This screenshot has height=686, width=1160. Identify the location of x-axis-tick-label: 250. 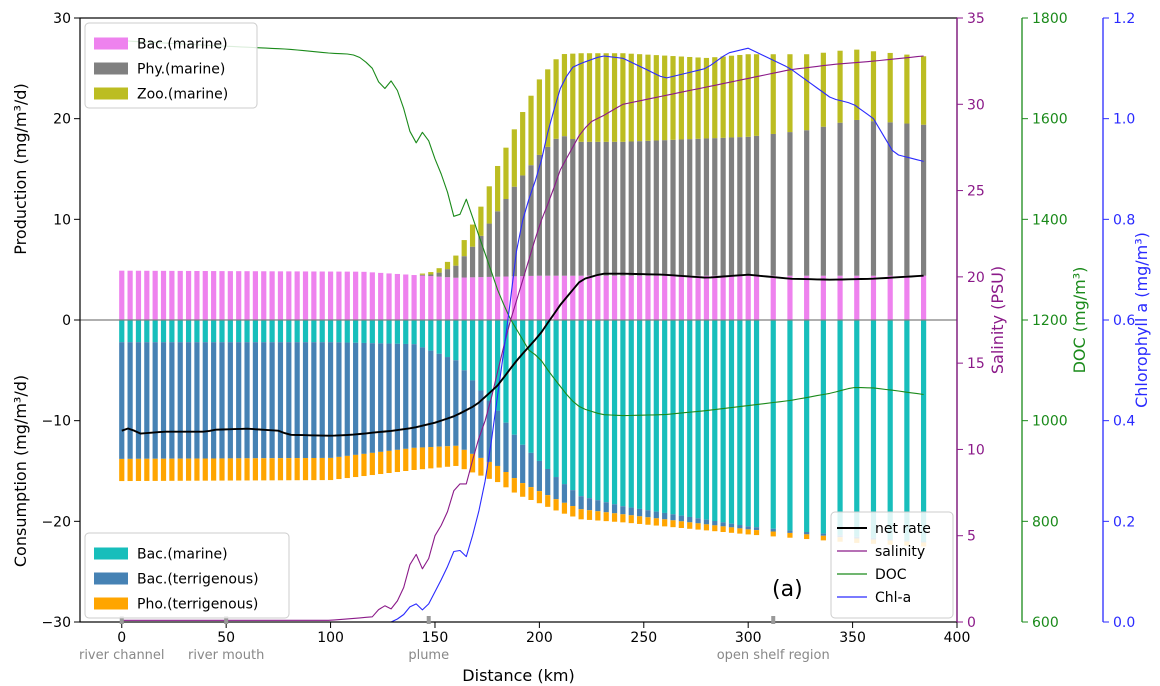
(643, 638).